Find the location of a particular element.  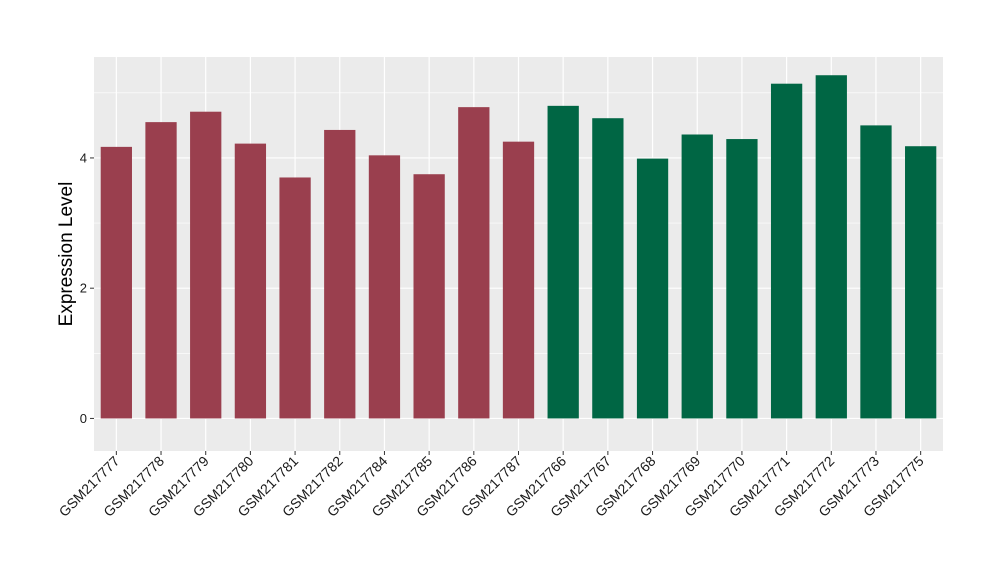

bar-GSM217768 is located at coordinates (652, 288).